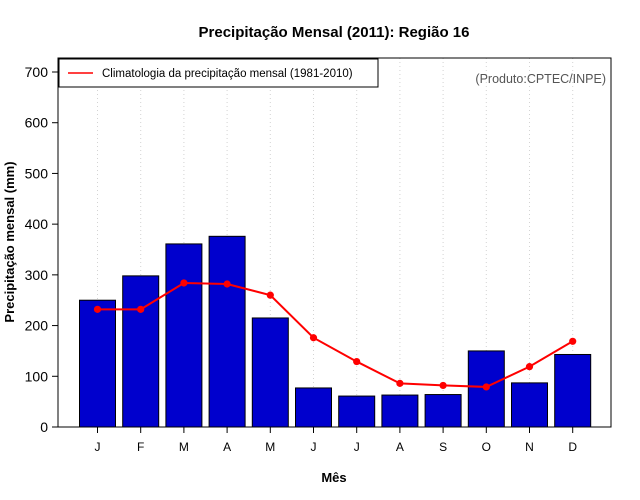 Image resolution: width=640 pixels, height=500 pixels. Describe the element at coordinates (37, 275) in the screenshot. I see `y-tick-label-300: 300` at that location.